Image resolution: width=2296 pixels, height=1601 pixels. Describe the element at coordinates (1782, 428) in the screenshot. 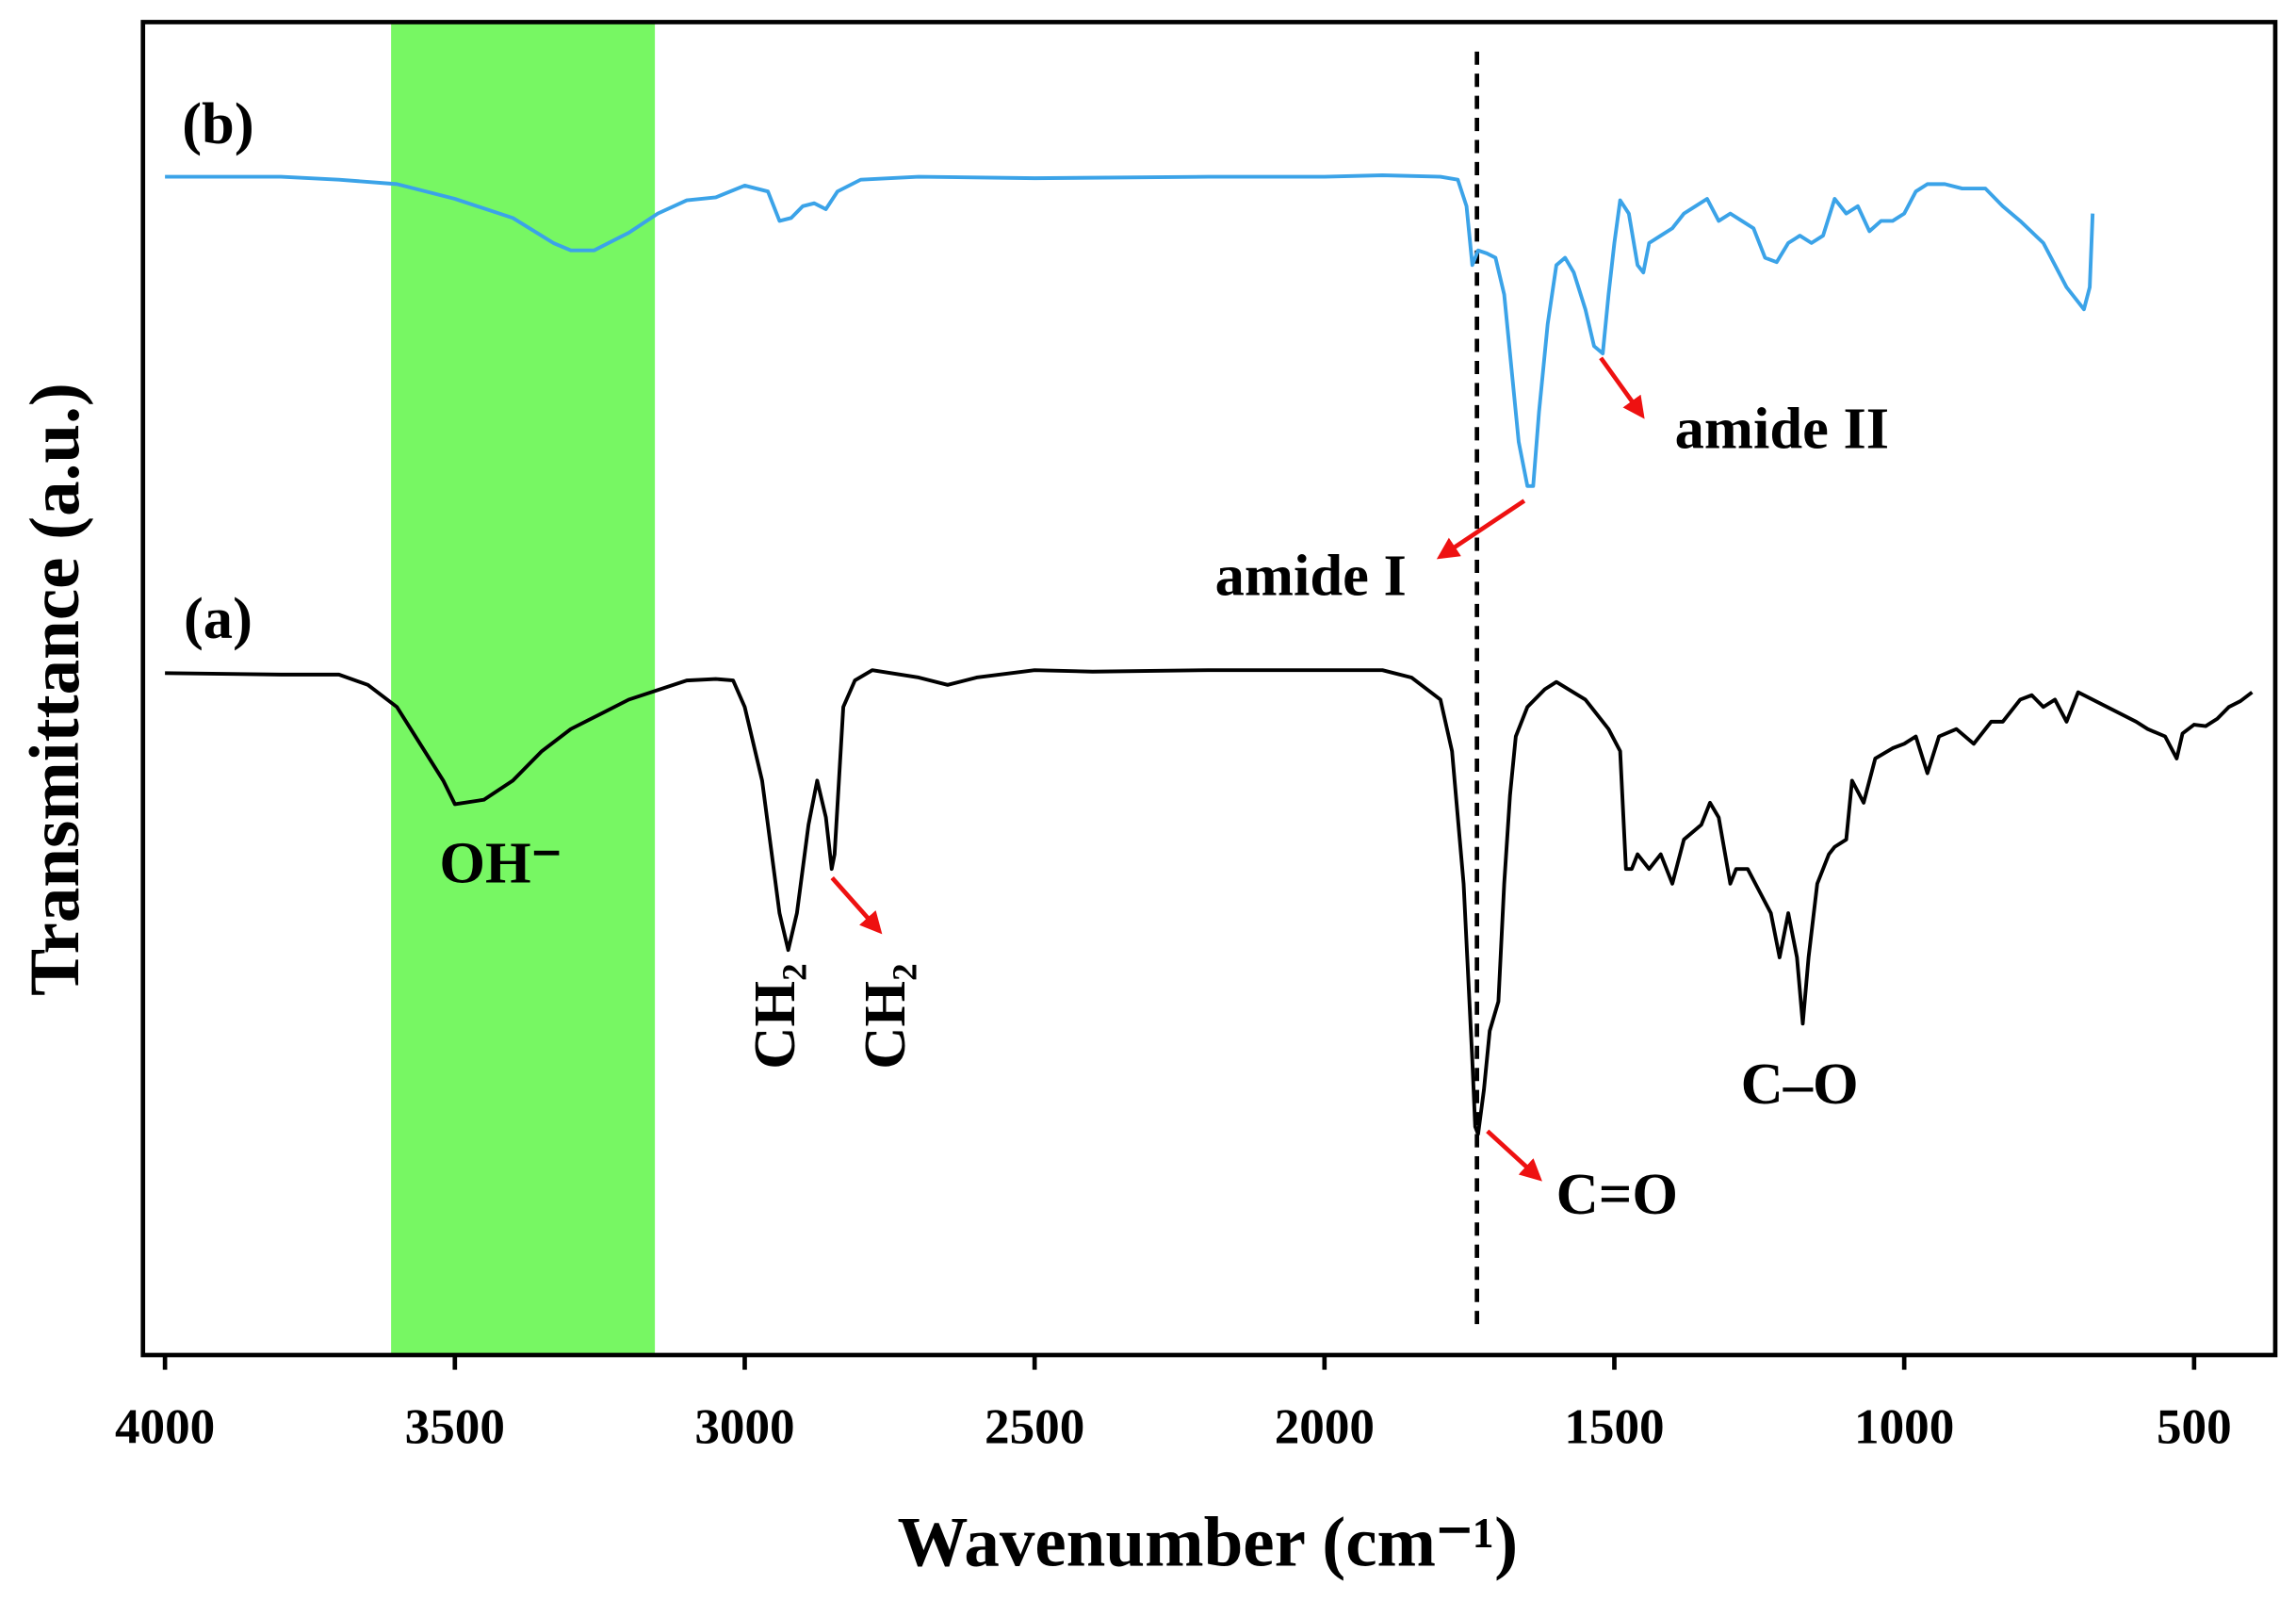

I see `annotation: amide II` at that location.